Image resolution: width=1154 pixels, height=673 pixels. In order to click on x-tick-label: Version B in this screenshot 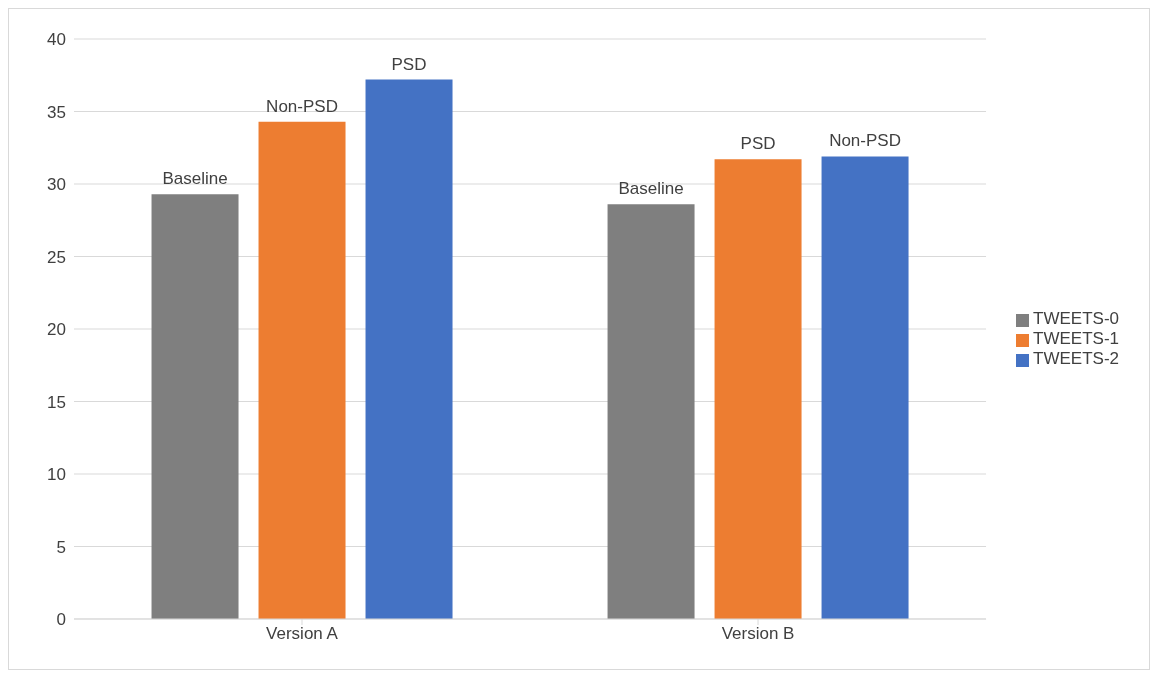, I will do `click(758, 634)`.